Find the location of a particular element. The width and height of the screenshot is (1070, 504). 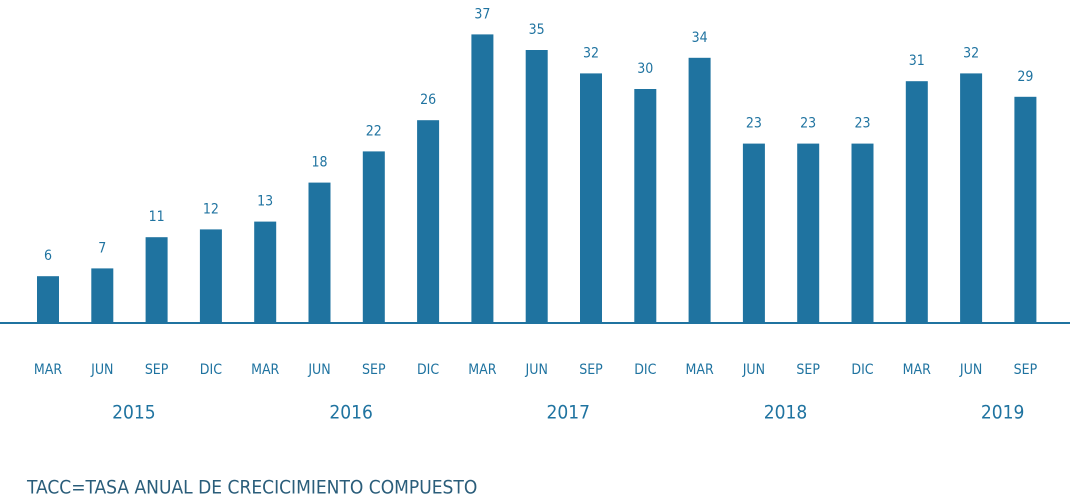

year-label: 2019 is located at coordinates (1003, 413).